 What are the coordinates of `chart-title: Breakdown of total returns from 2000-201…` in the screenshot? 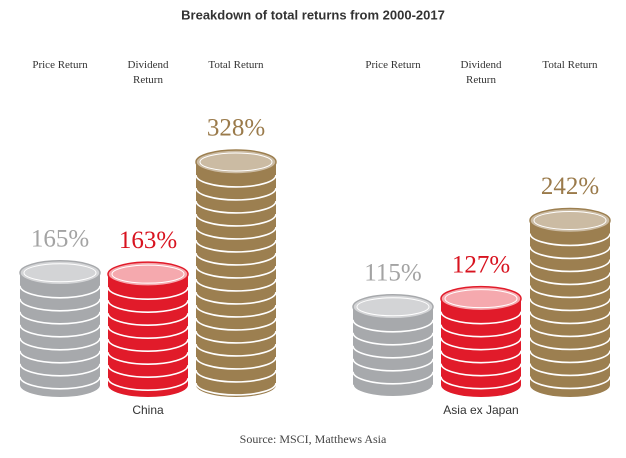 It's located at (313, 14).